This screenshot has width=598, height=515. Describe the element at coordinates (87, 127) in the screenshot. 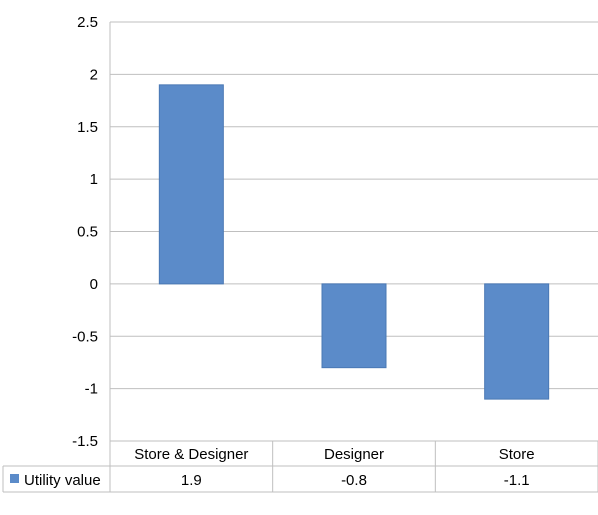

I see `y-tick-label: 1.5` at that location.